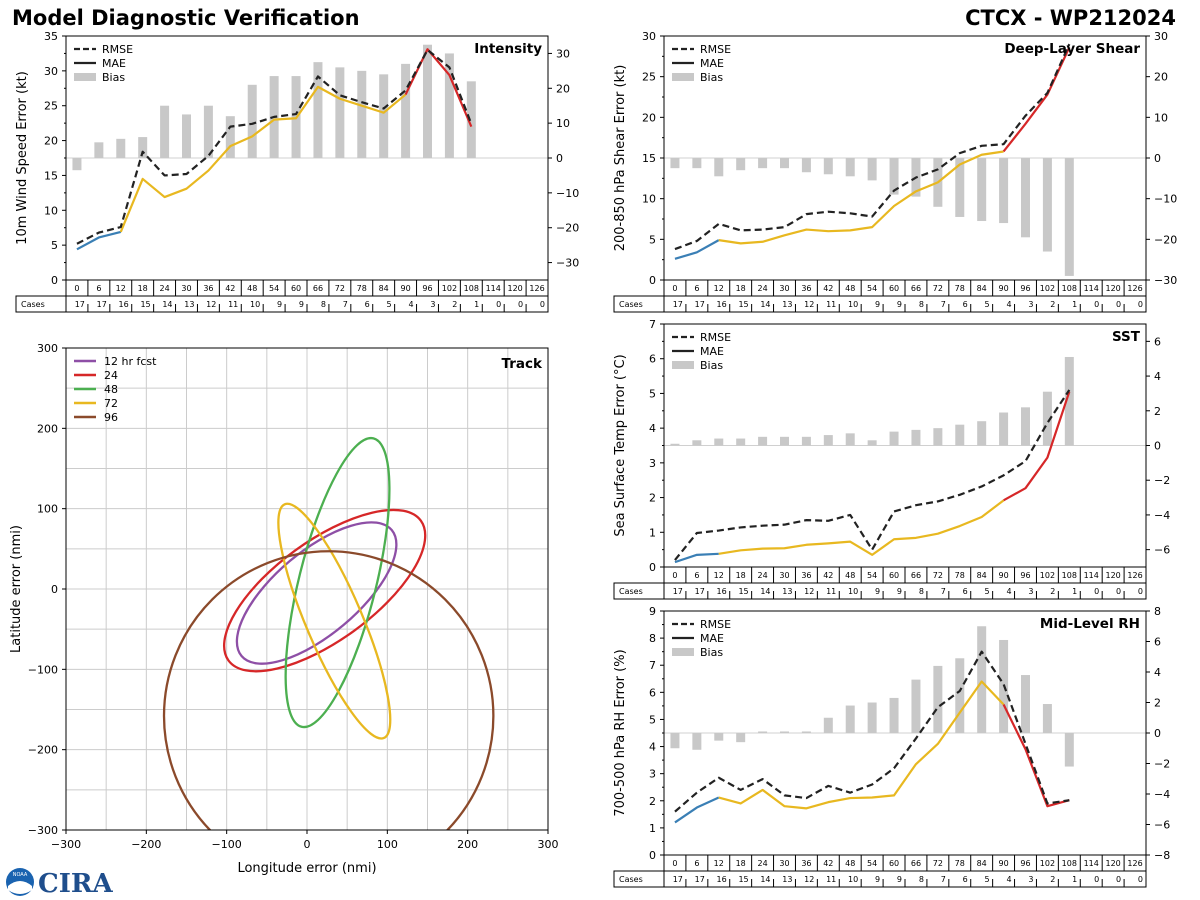  What do you see at coordinates (1052, 879) in the screenshot?
I see `case-count: 2` at bounding box center [1052, 879].